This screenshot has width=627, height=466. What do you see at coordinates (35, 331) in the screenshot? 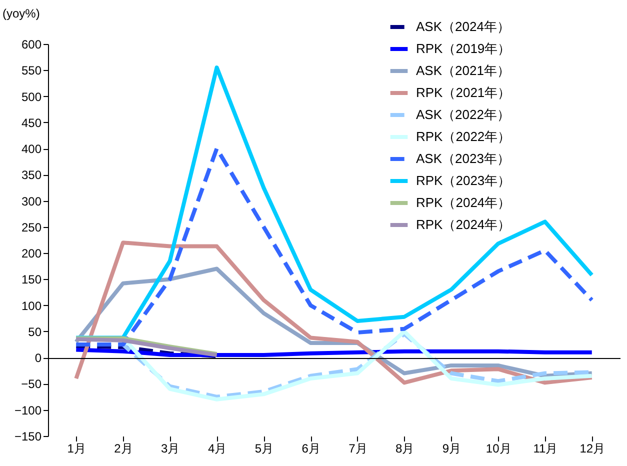
I see `y-tick-label: 50` at bounding box center [35, 331].